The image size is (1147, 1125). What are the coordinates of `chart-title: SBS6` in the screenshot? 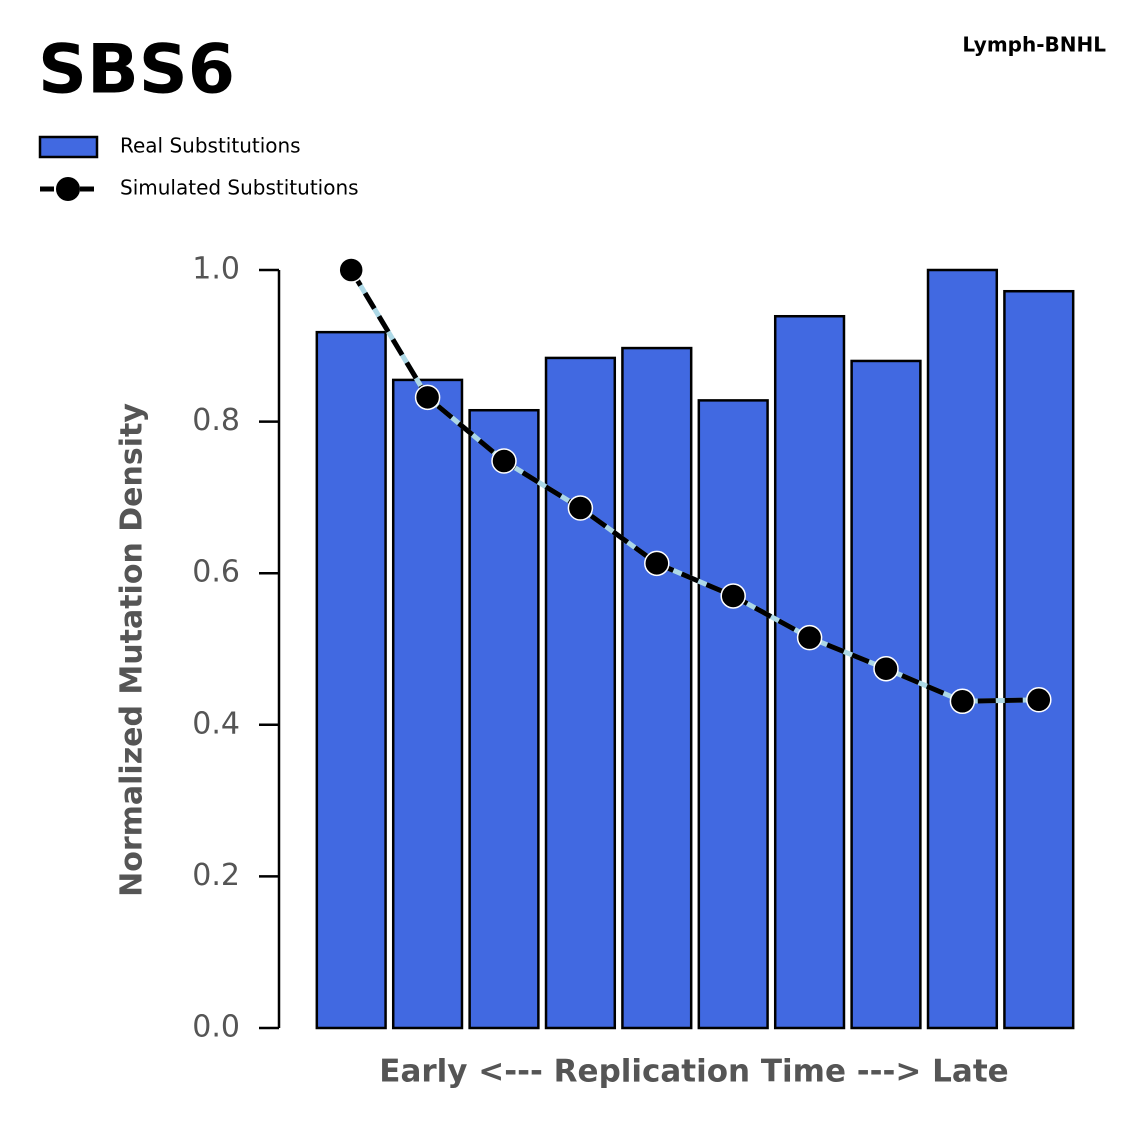 It's located at (136, 70).